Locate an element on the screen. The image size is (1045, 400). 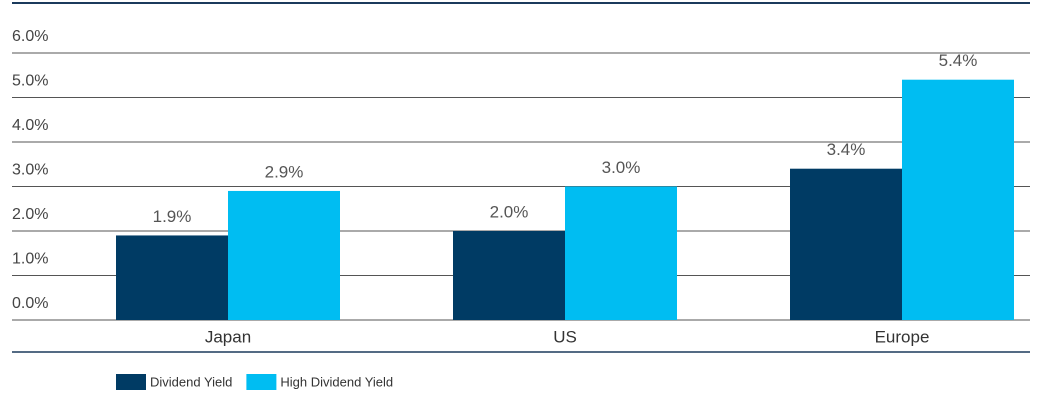
value-label: 2.0% is located at coordinates (509, 211).